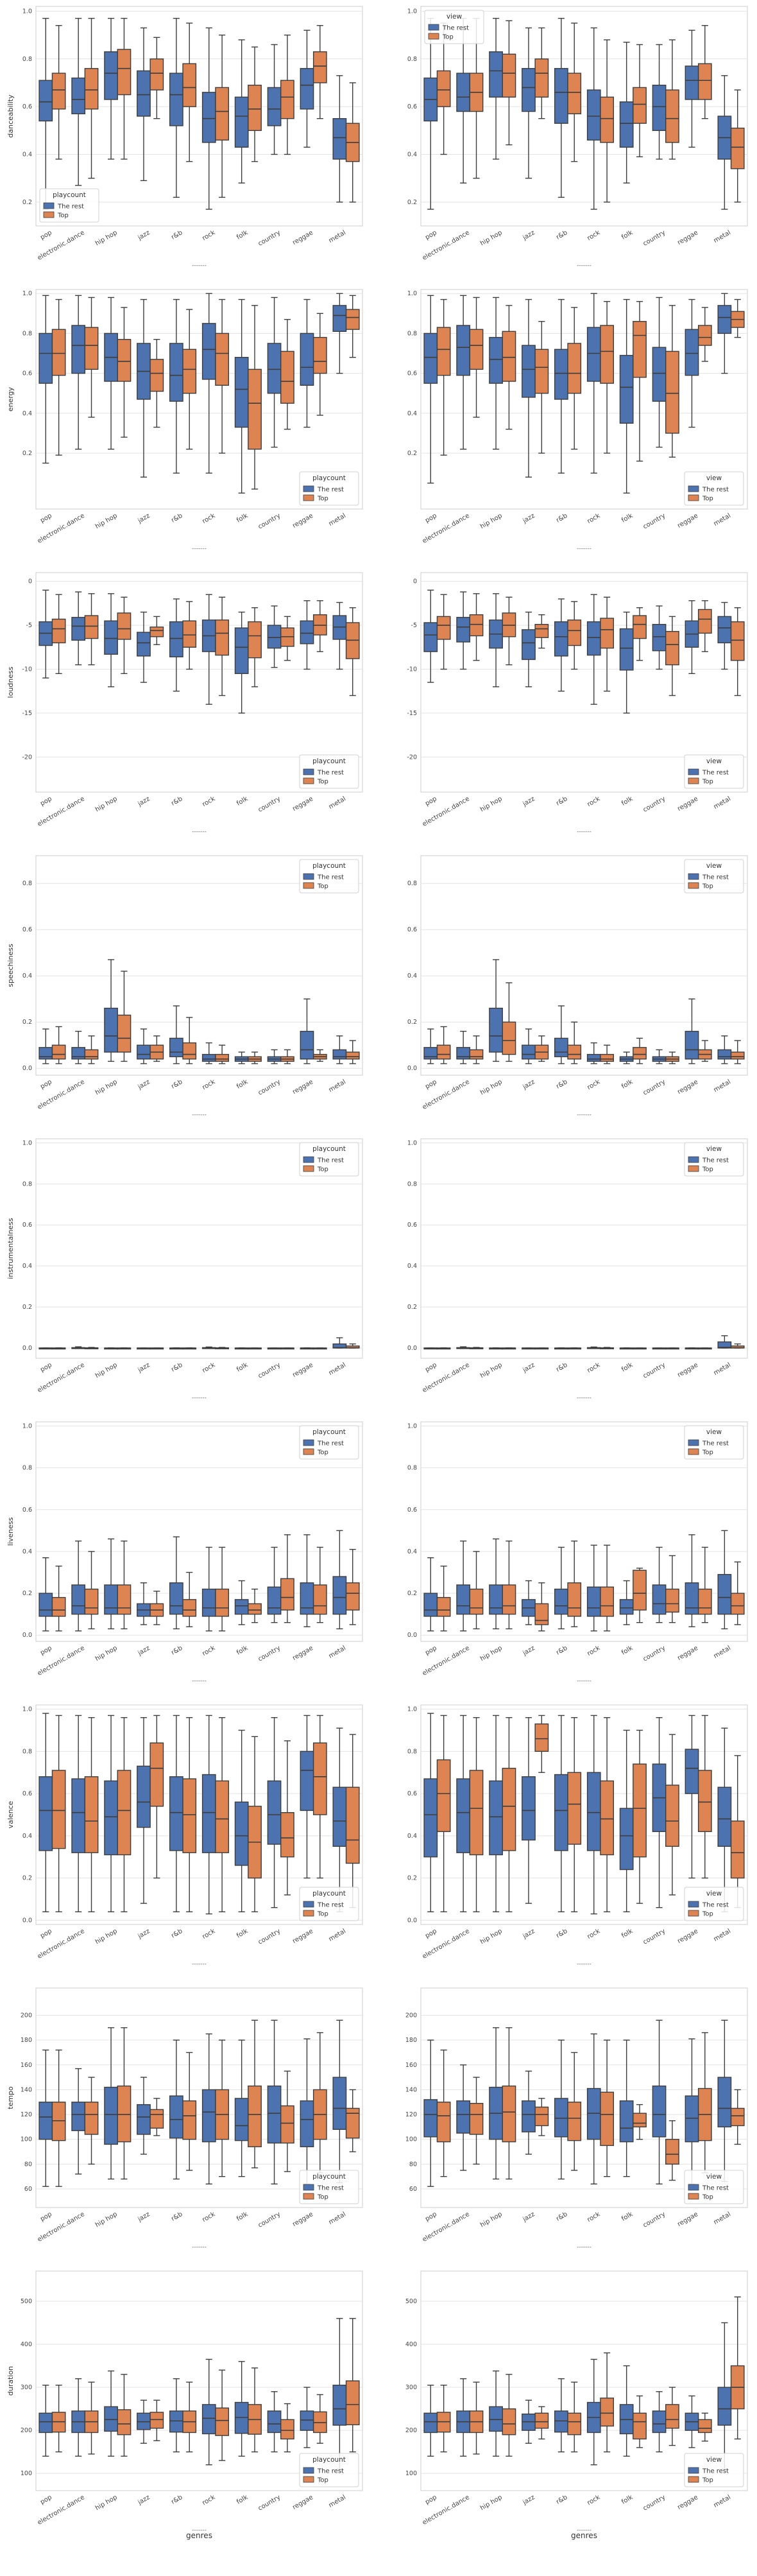 The width and height of the screenshot is (757, 2576). What do you see at coordinates (27, 976) in the screenshot?
I see `y-tick-label: 0.4` at bounding box center [27, 976].